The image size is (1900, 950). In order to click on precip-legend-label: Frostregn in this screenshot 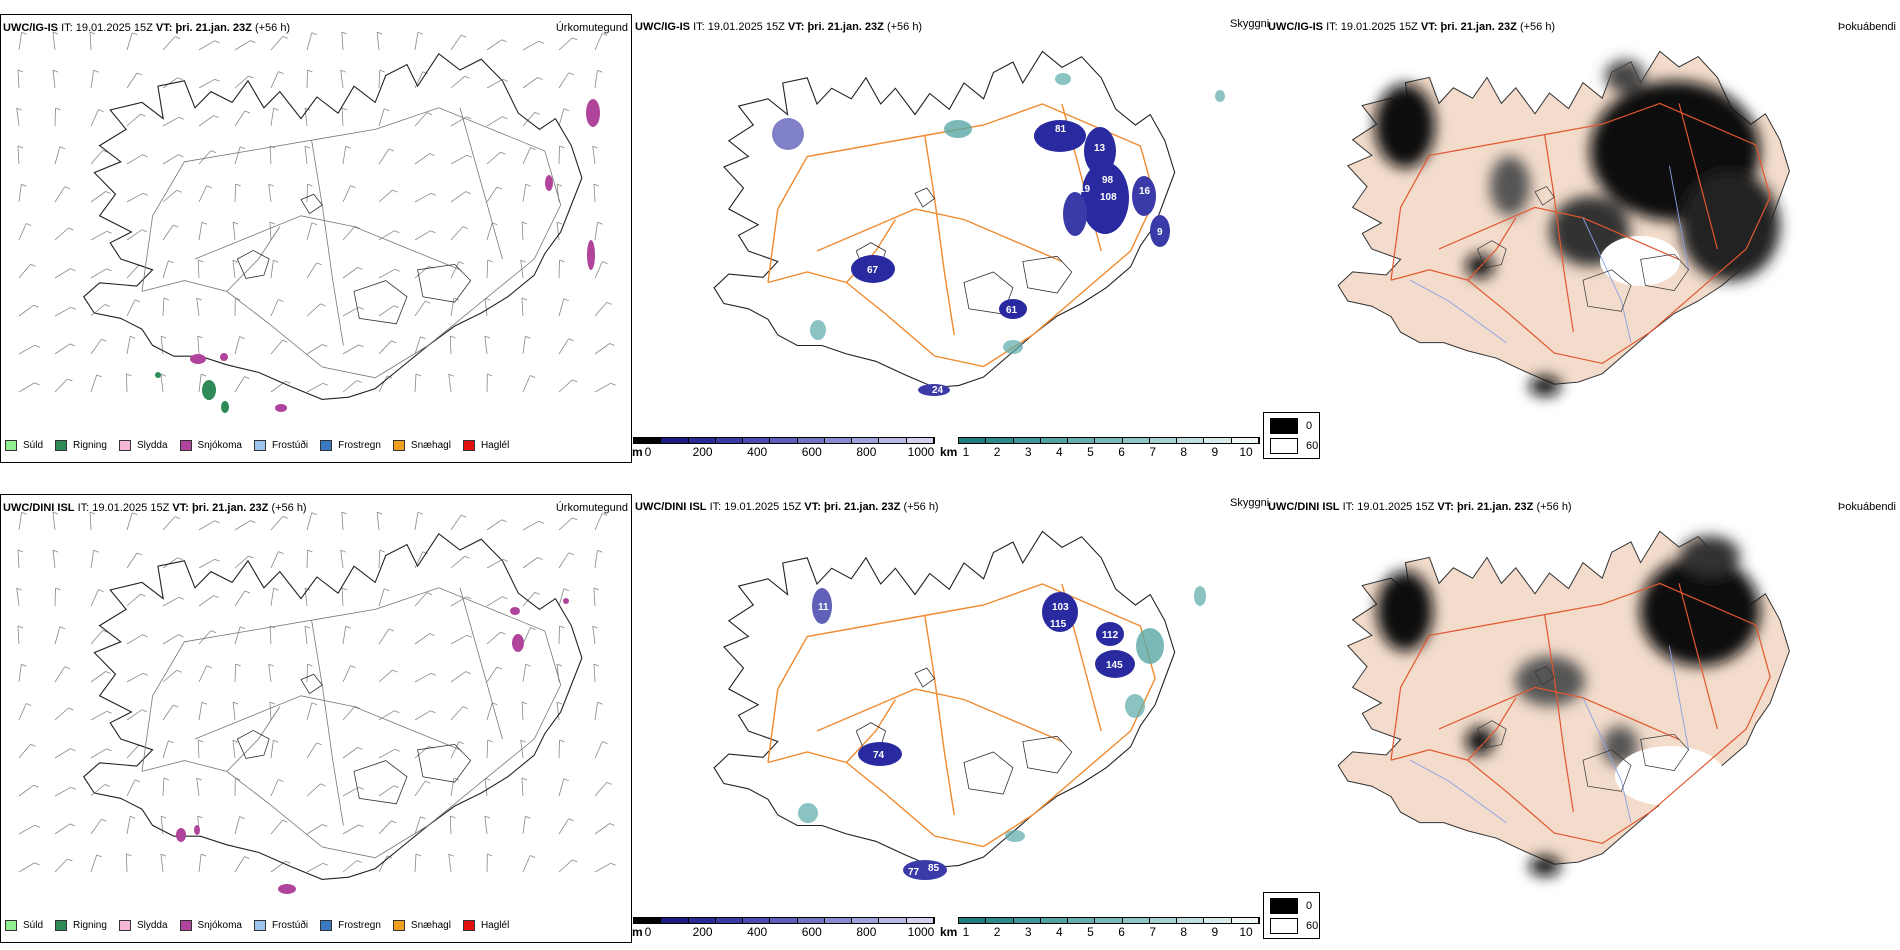, I will do `click(359, 925)`.